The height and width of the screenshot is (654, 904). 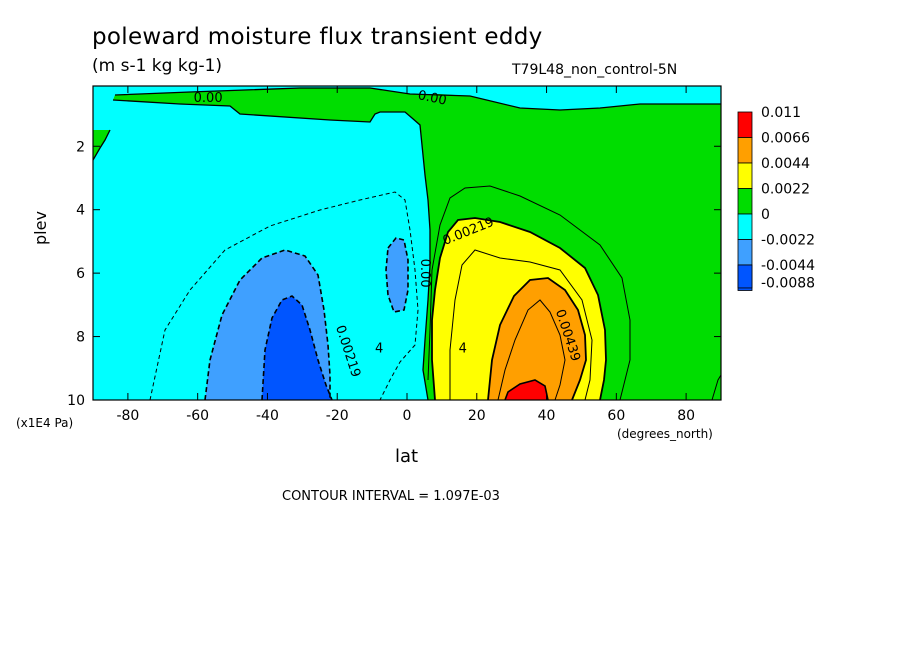 I want to click on field-positive-large, so click(x=537, y=339).